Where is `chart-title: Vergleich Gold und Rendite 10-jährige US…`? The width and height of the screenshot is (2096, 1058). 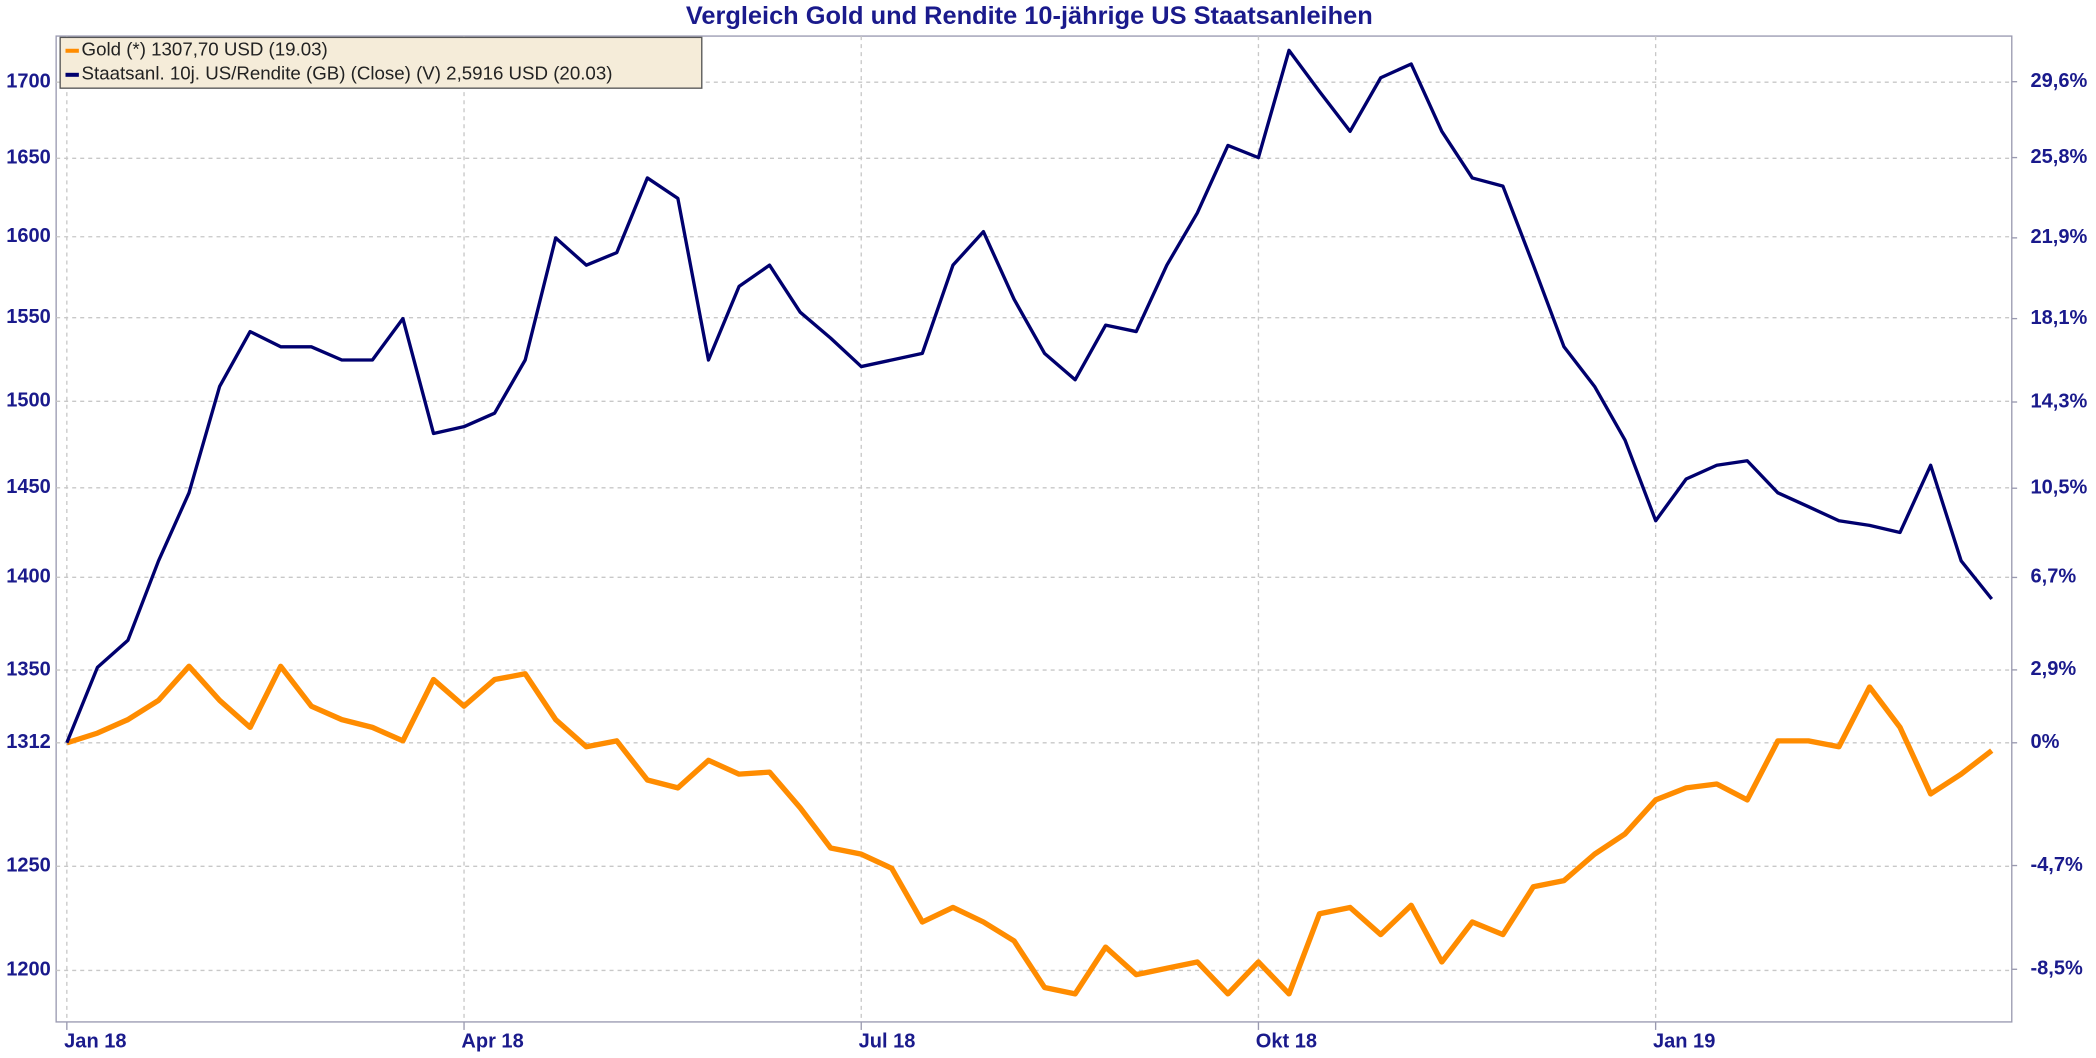
chart-title: Vergleich Gold und Rendite 10-jährige US… is located at coordinates (1029, 16).